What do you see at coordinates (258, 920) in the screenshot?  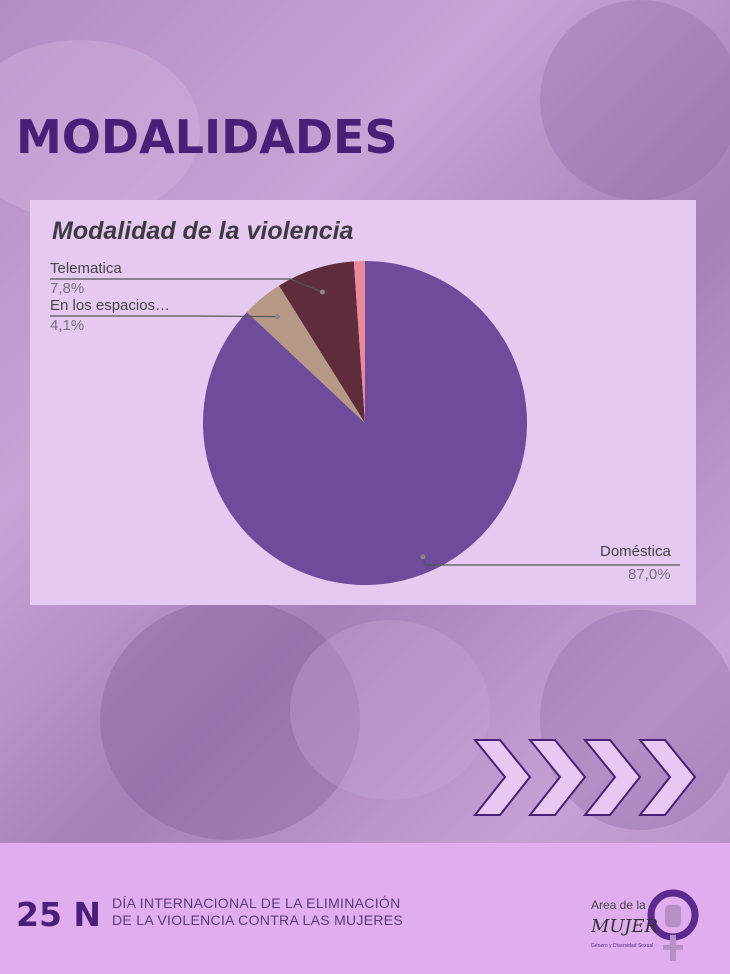 I see `footer-line-2: DE LA VIOLENCIA CONTRA LAS MUJERES` at bounding box center [258, 920].